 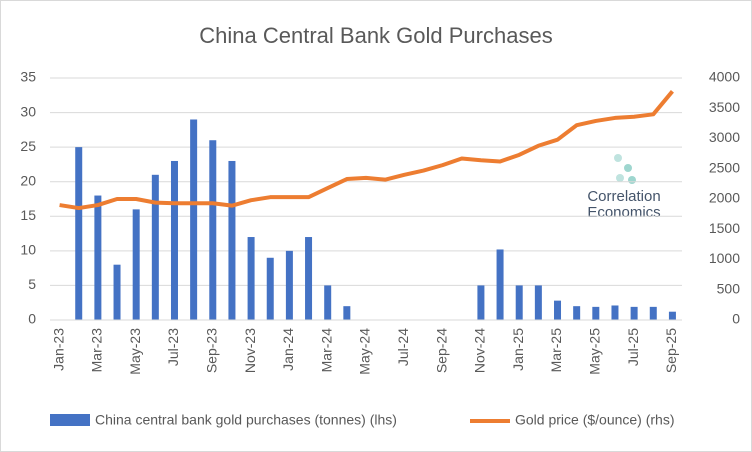 What do you see at coordinates (32, 284) in the screenshot?
I see `y-tick-label: 5` at bounding box center [32, 284].